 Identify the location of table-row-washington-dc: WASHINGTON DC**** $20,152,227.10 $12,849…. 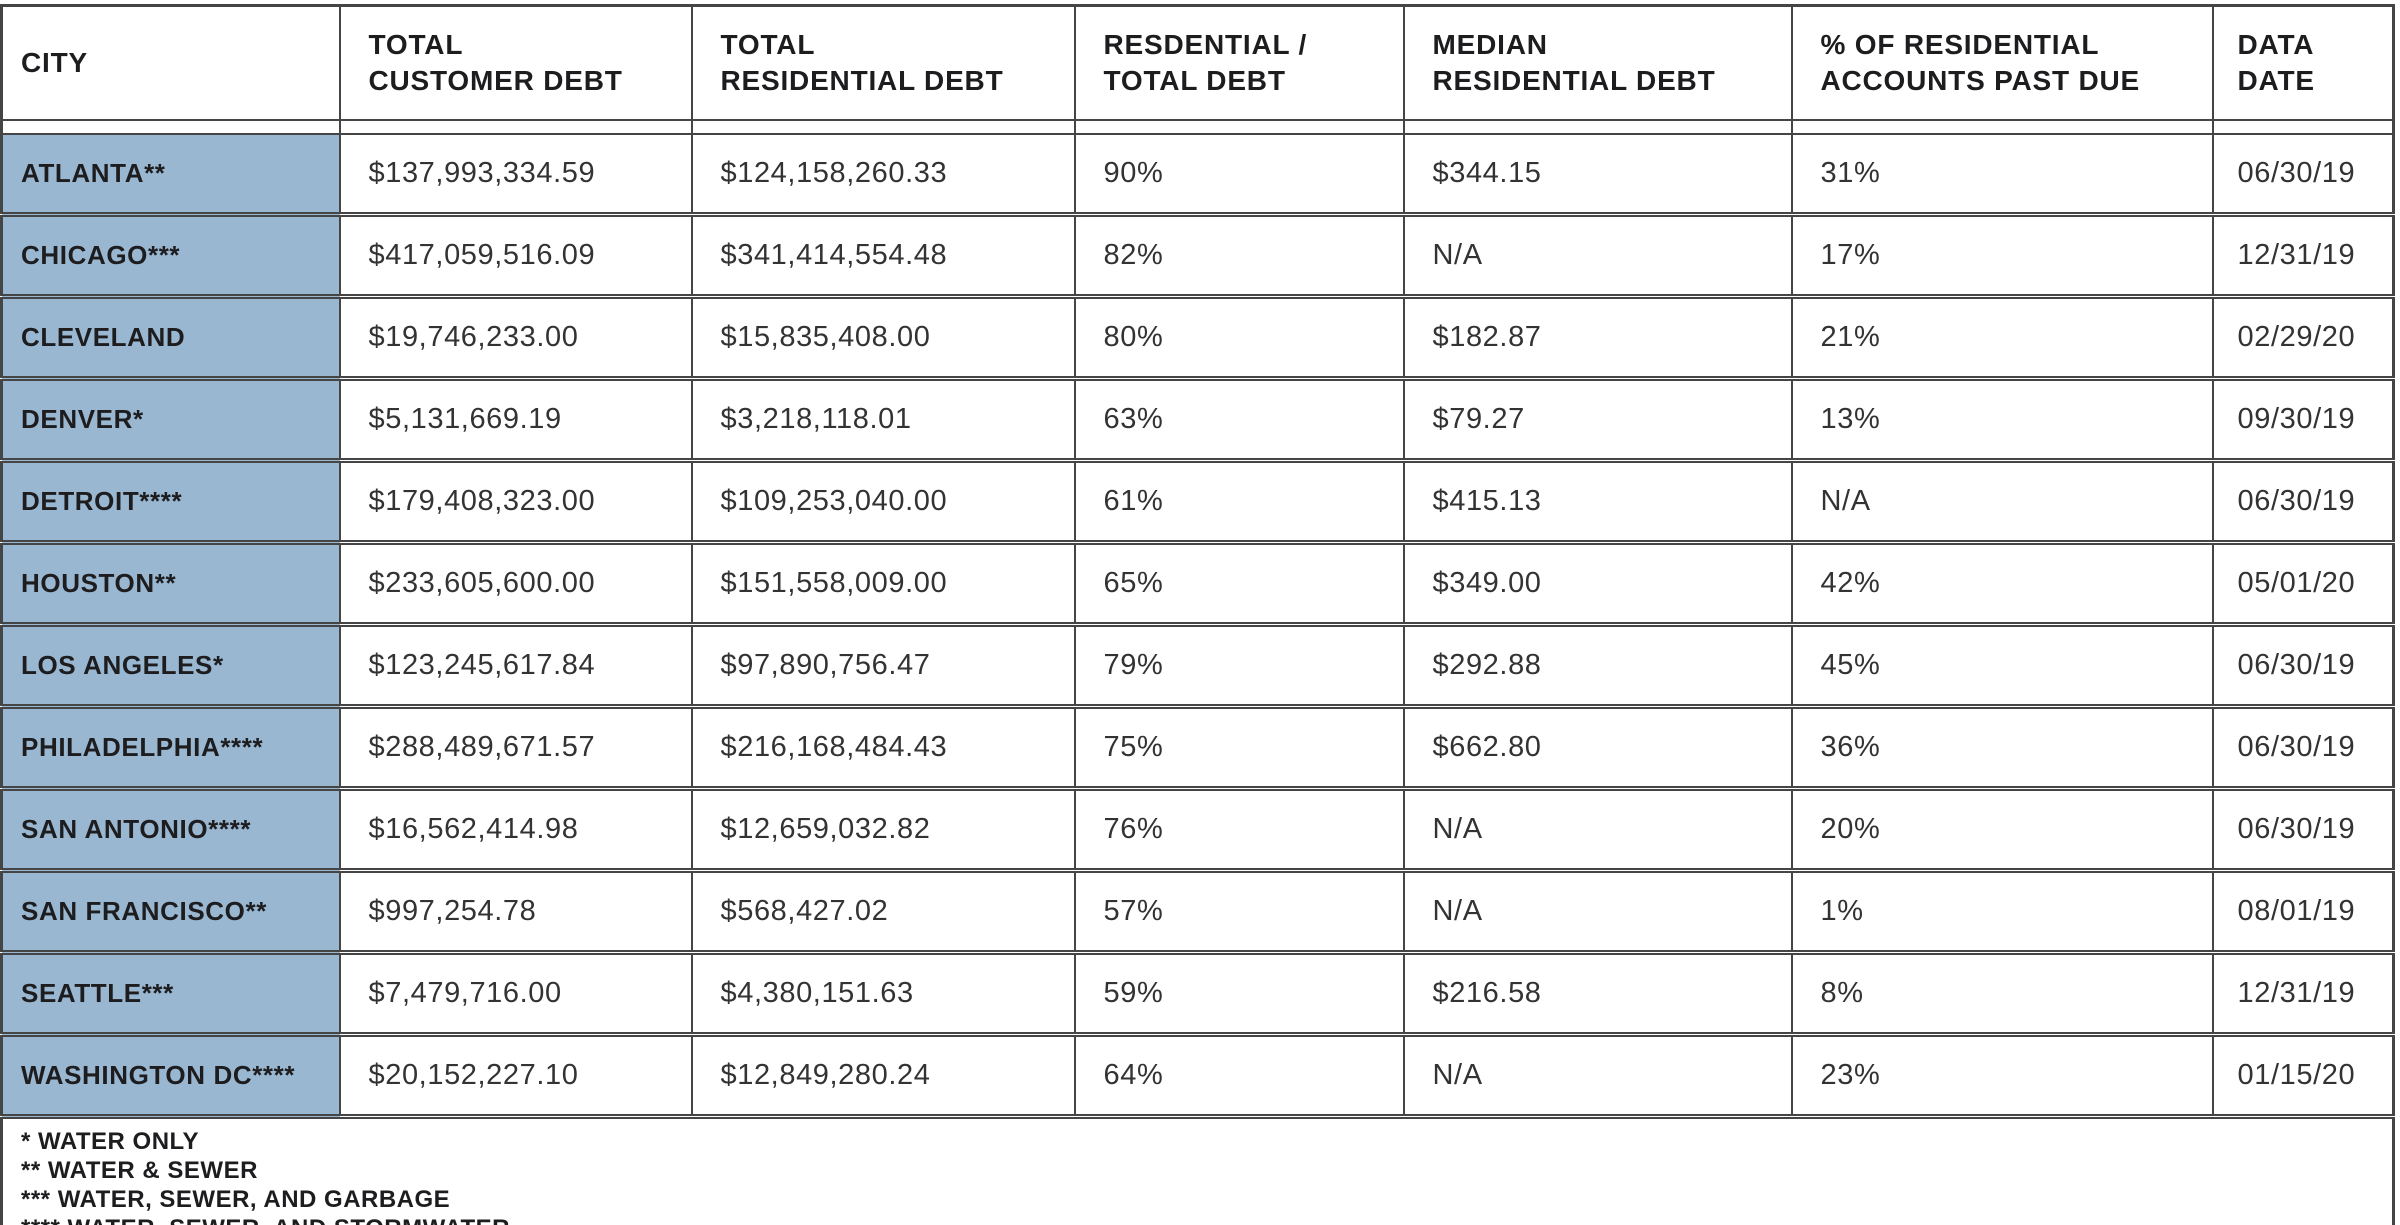
(1197, 1076).